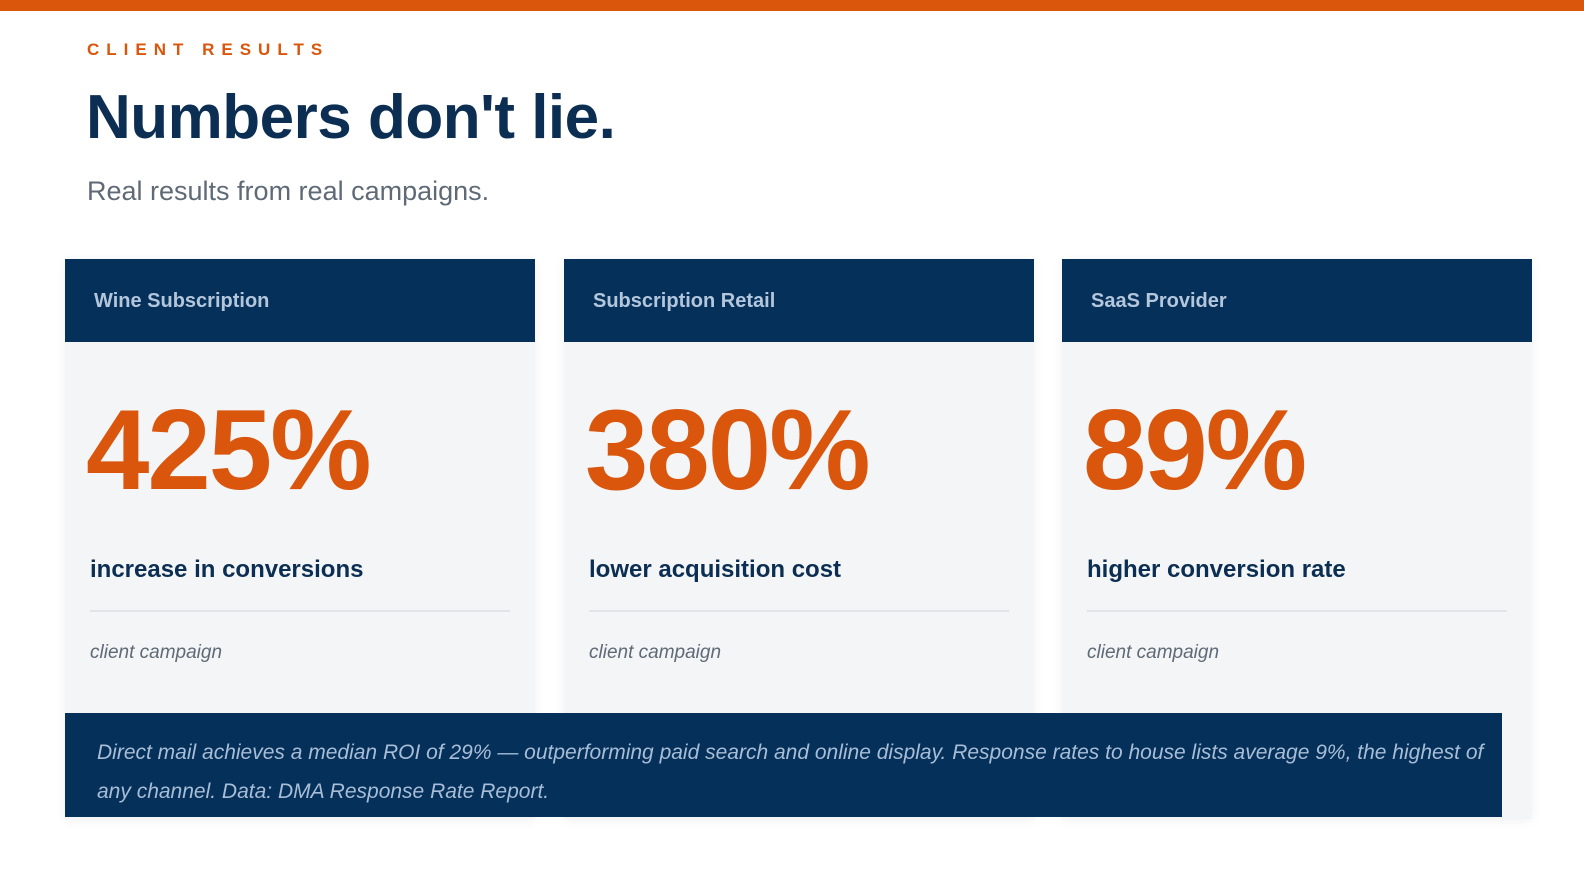 This screenshot has height=891, width=1584. Describe the element at coordinates (792, 5) in the screenshot. I see `top-accent-bar` at that location.